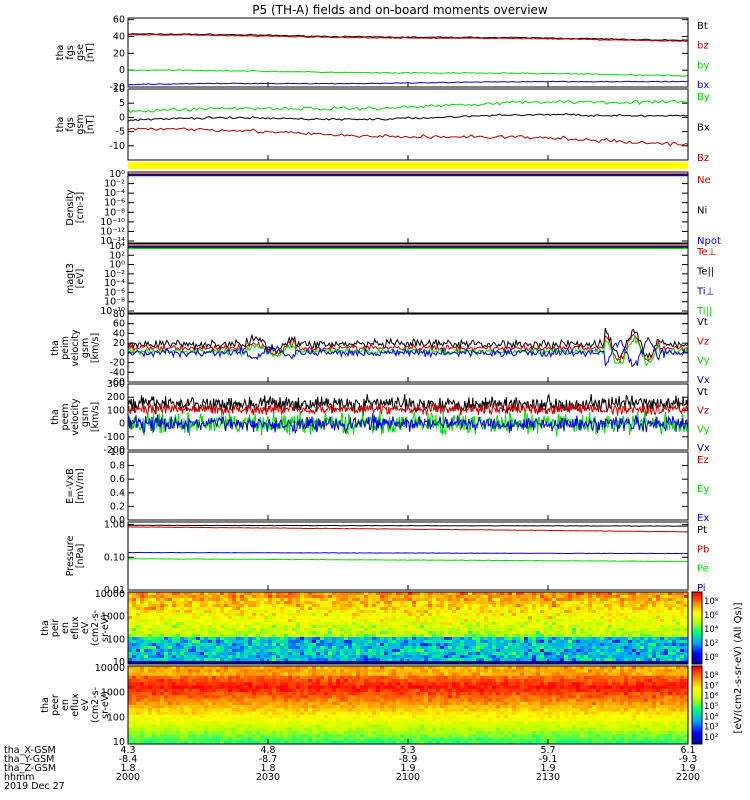  What do you see at coordinates (117, 174) in the screenshot?
I see `y-tick-label: 10⁰` at bounding box center [117, 174].